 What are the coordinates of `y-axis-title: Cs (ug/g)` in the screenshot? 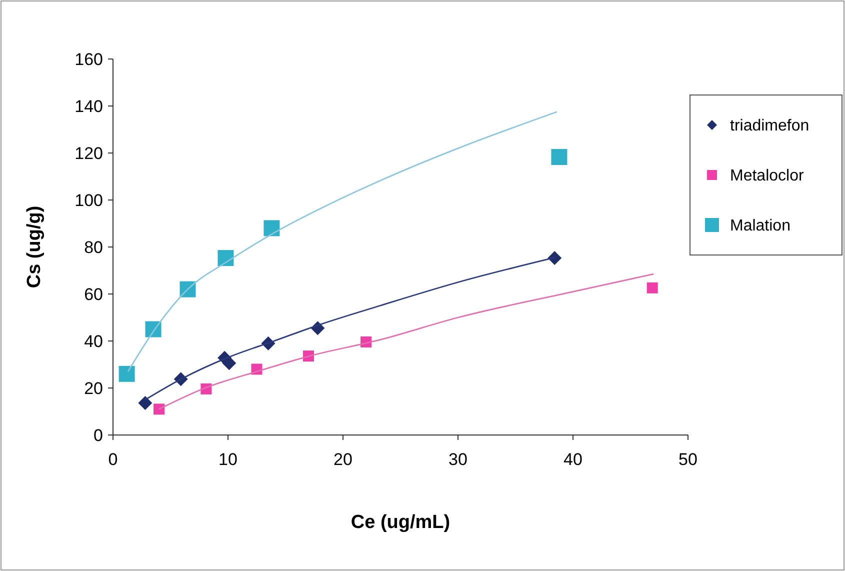 It's located at (34, 247).